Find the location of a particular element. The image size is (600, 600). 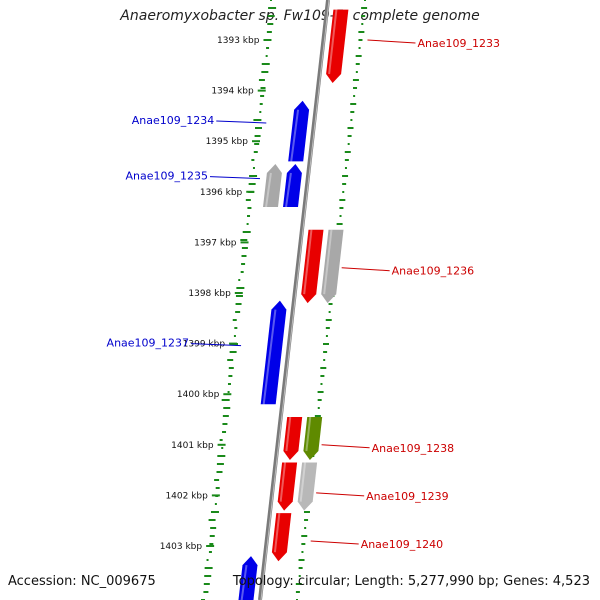

genome-backbone-highlight is located at coordinates (295, 300).